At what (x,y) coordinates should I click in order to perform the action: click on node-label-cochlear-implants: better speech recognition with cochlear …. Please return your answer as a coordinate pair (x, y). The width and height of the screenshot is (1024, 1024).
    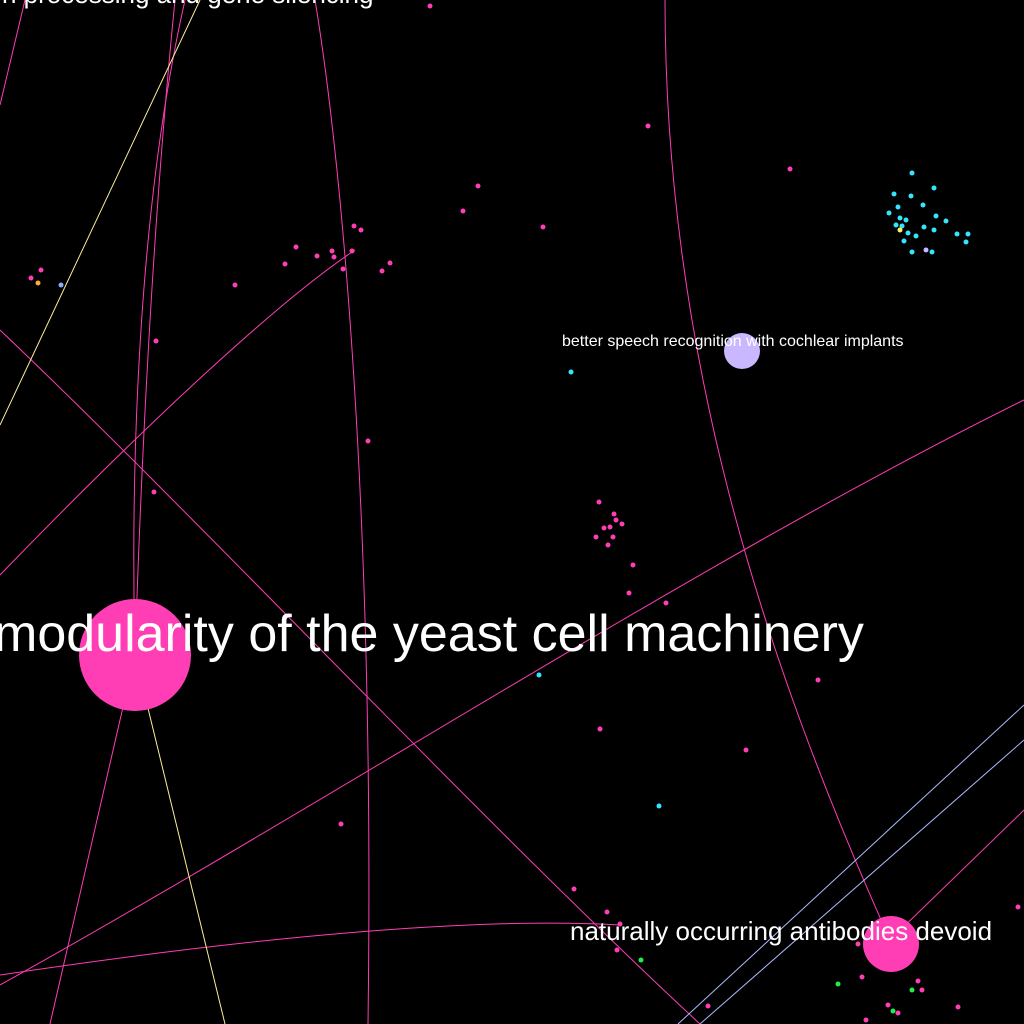
    Looking at the image, I should click on (733, 341).